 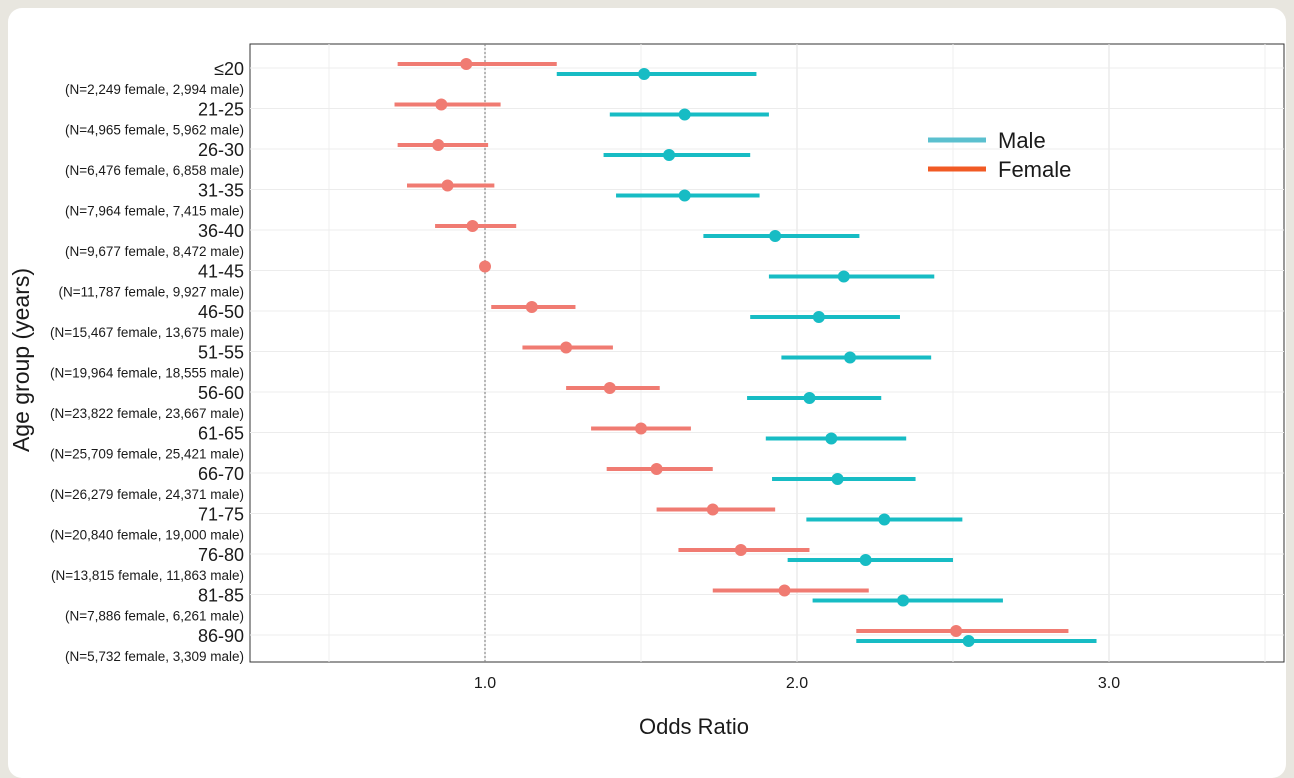 What do you see at coordinates (154, 616) in the screenshot?
I see `sample-size-label: (N=7,886 female, 6,261 male)` at bounding box center [154, 616].